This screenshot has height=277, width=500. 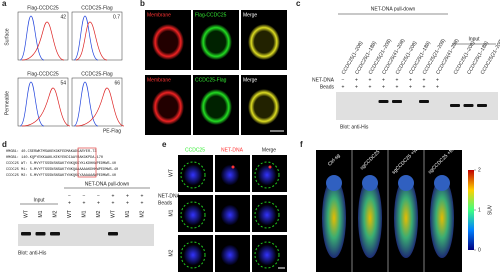 I want to click on row-label: M2, so click(x=171, y=252).